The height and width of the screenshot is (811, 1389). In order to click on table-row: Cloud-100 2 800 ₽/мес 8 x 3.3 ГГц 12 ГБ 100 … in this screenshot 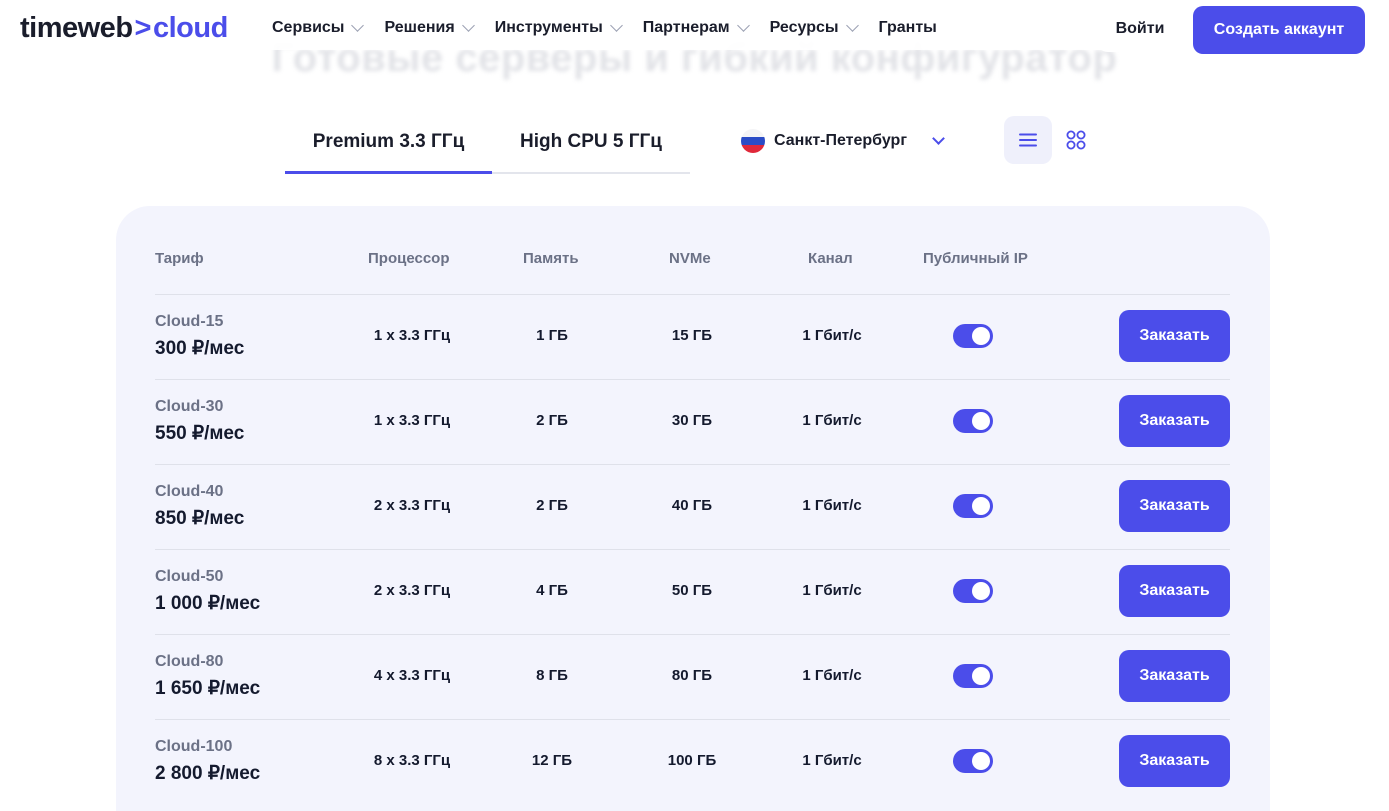, I will do `click(692, 761)`.